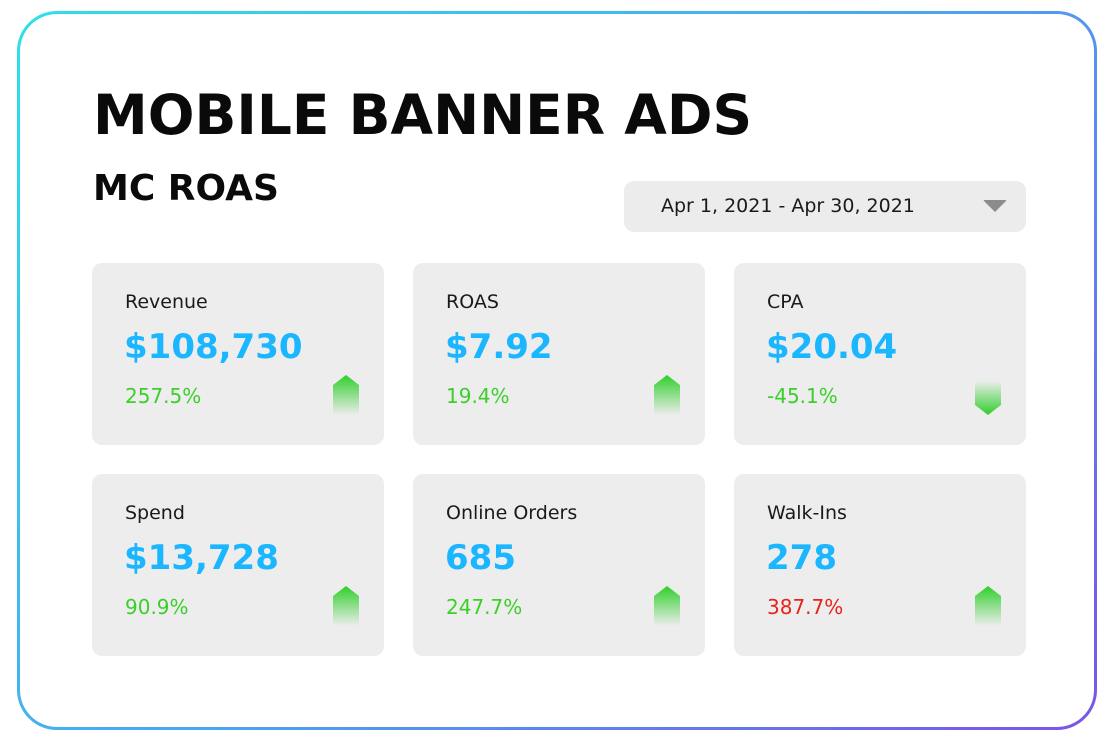  Describe the element at coordinates (480, 558) in the screenshot. I see `metric-value: 685` at that location.